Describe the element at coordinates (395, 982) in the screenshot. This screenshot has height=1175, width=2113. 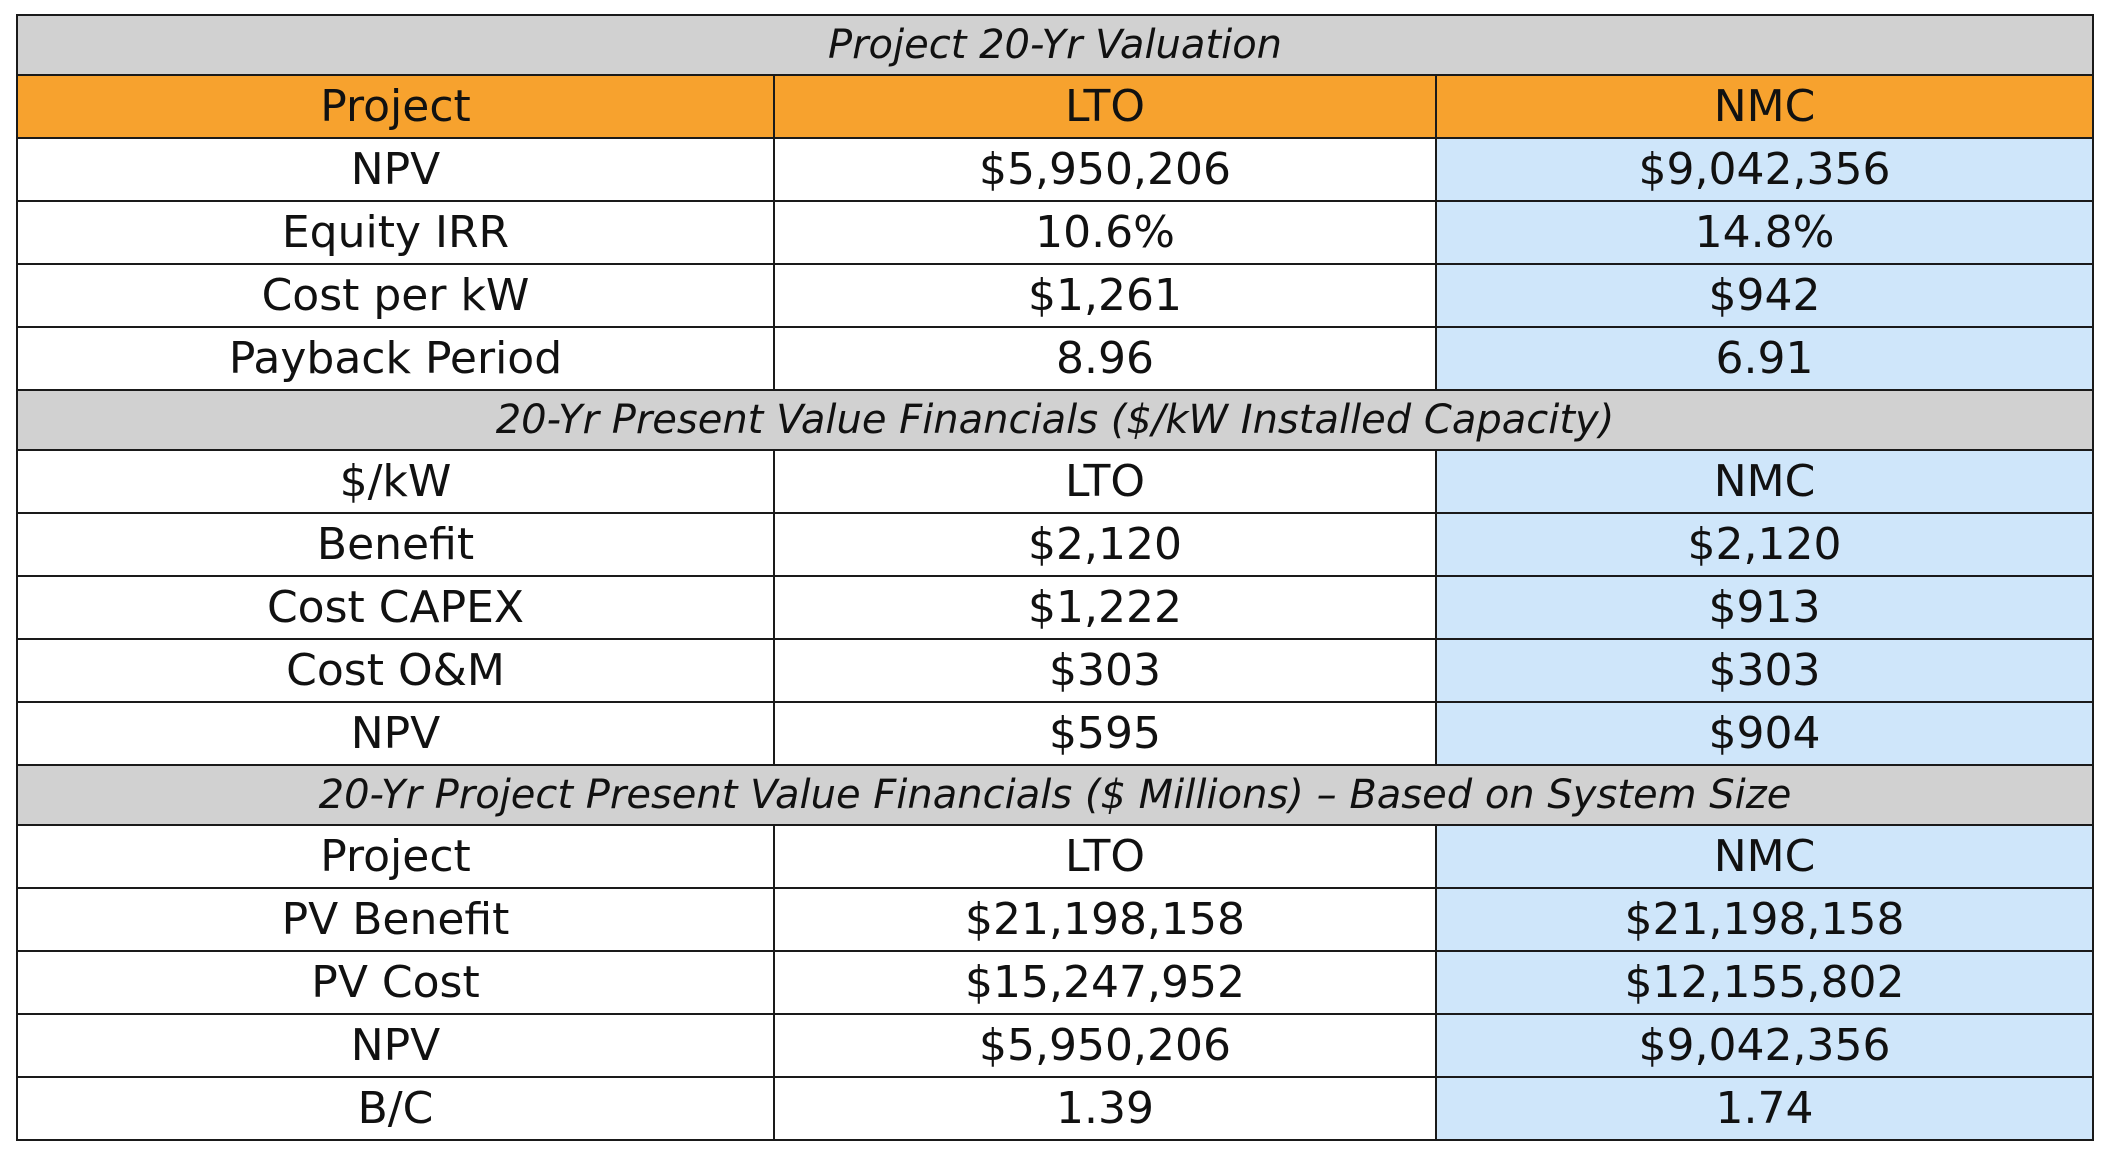
I see `row-label: PV Cost` at that location.